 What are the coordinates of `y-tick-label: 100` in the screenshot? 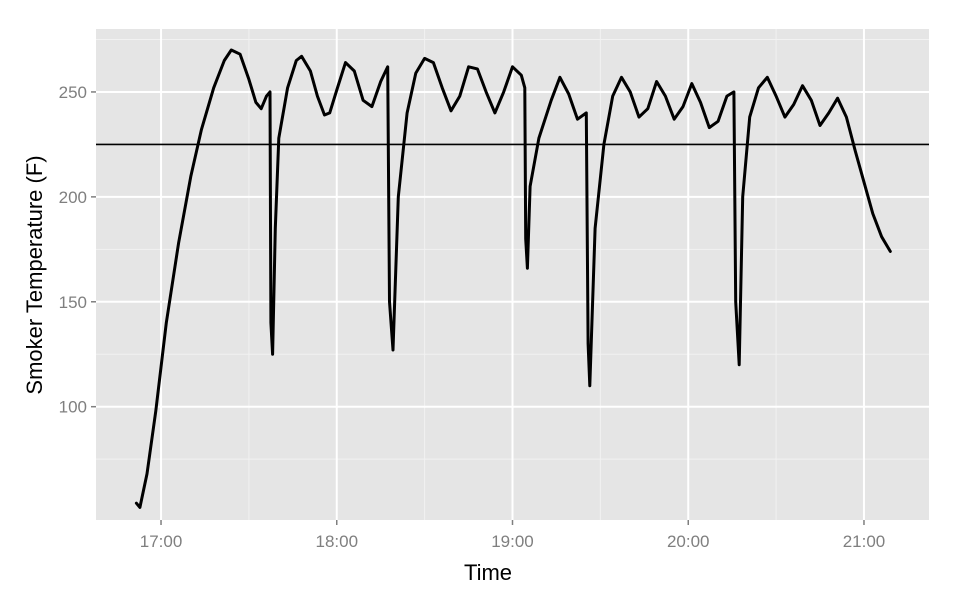 It's located at (73, 407).